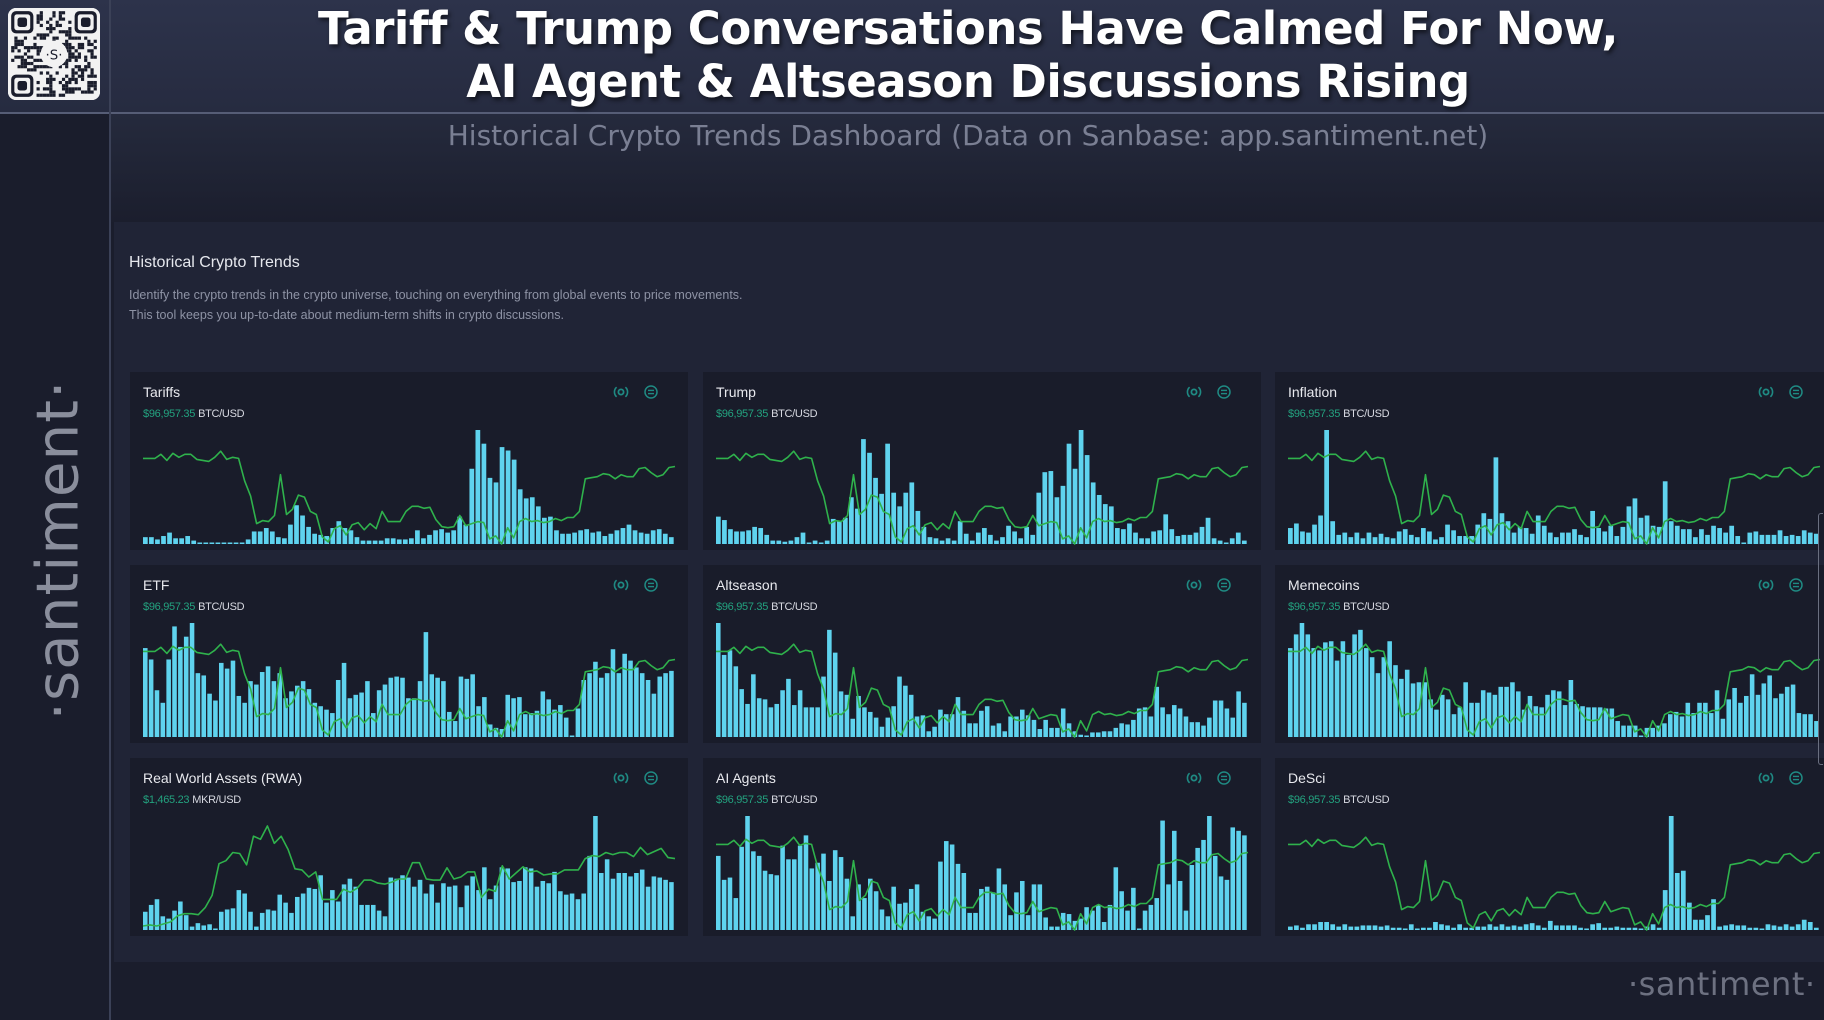 This screenshot has height=1020, width=1824. I want to click on trend-card-trump: Trump $96,957.35 BTC/USD, so click(982, 461).